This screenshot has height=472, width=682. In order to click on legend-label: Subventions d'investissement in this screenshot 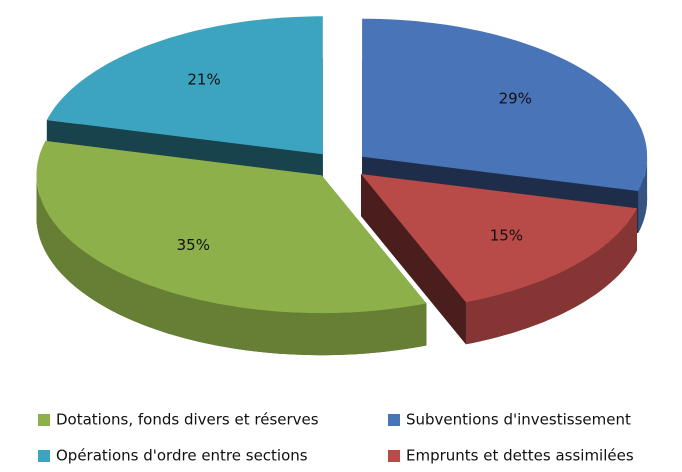, I will do `click(518, 420)`.